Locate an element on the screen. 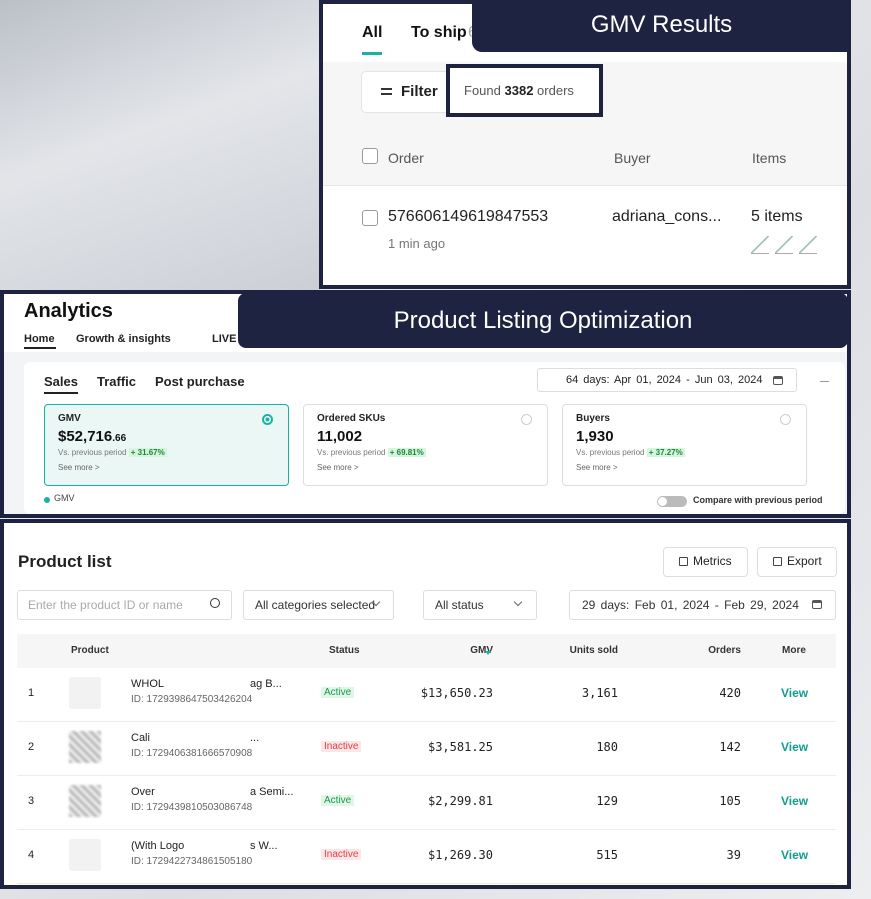 This screenshot has width=871, height=899. button-label: Metrics is located at coordinates (712, 561).